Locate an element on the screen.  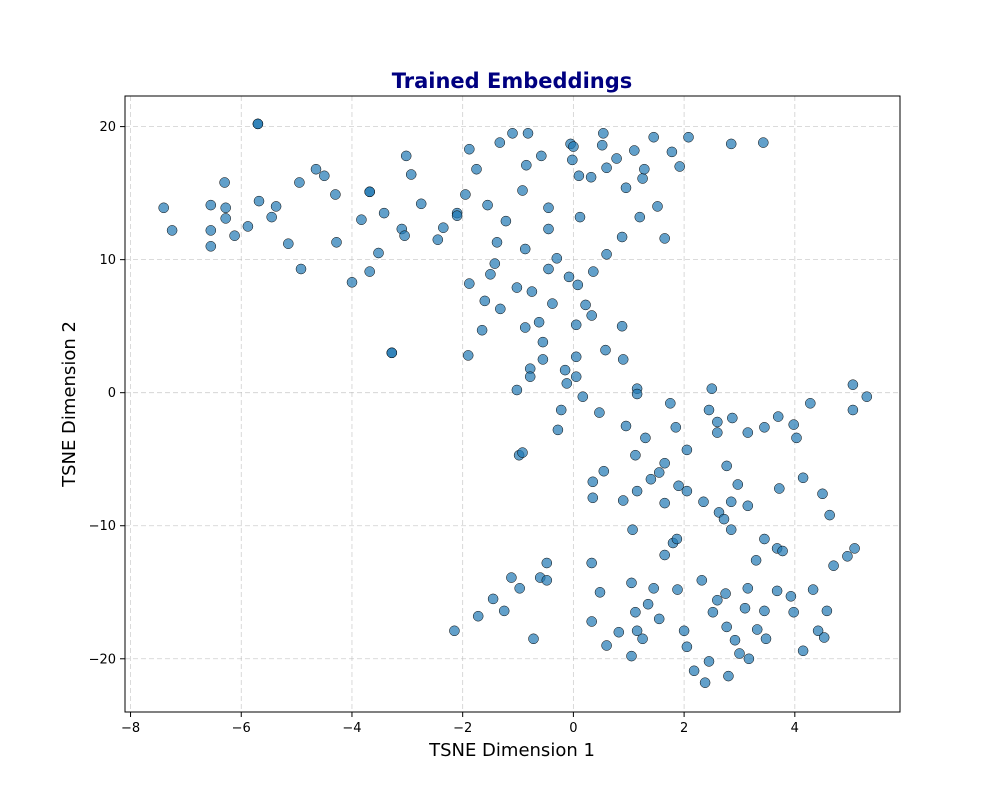
x-tick-label: 0 is located at coordinates (573, 728).